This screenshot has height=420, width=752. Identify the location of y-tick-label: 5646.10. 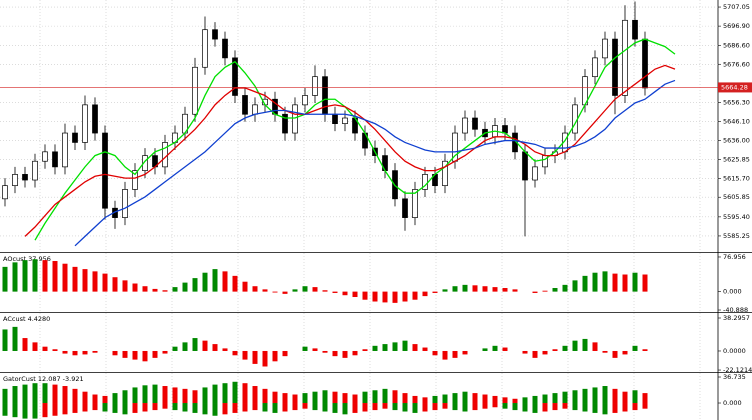
(736, 122).